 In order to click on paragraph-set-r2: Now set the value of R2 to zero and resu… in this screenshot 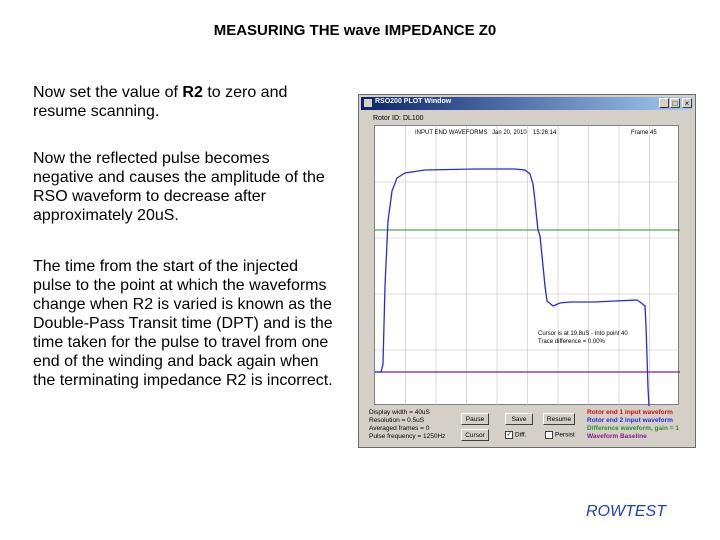, I will do `click(183, 102)`.